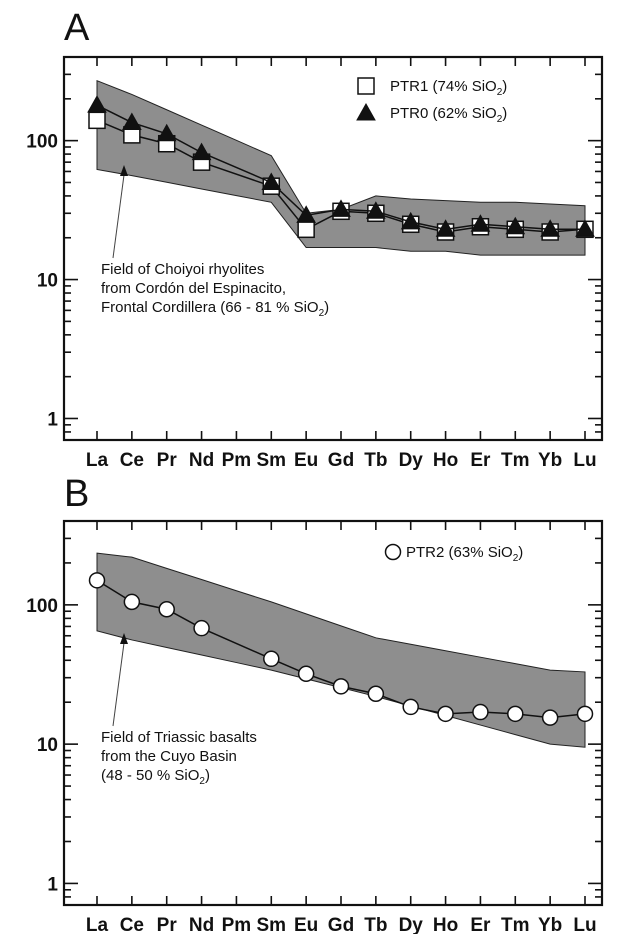  I want to click on series-triangle, so click(341, 166).